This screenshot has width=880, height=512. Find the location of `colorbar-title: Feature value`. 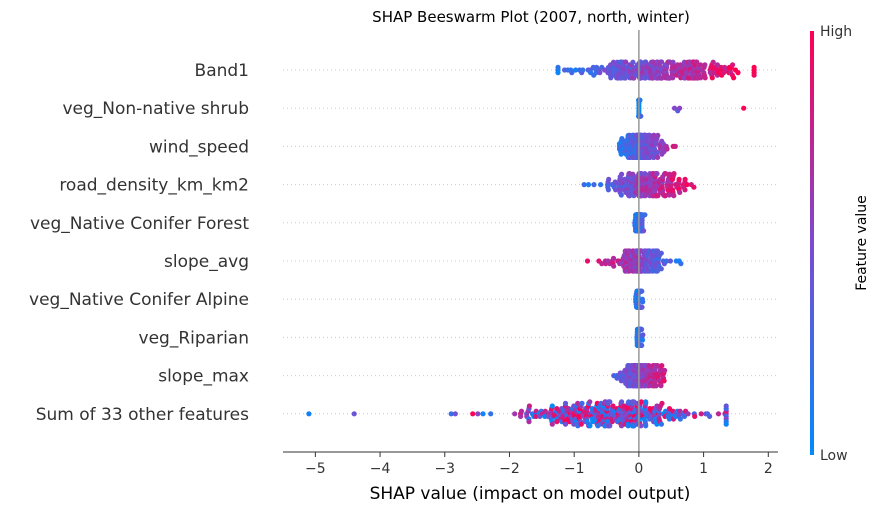

colorbar-title: Feature value is located at coordinates (862, 243).